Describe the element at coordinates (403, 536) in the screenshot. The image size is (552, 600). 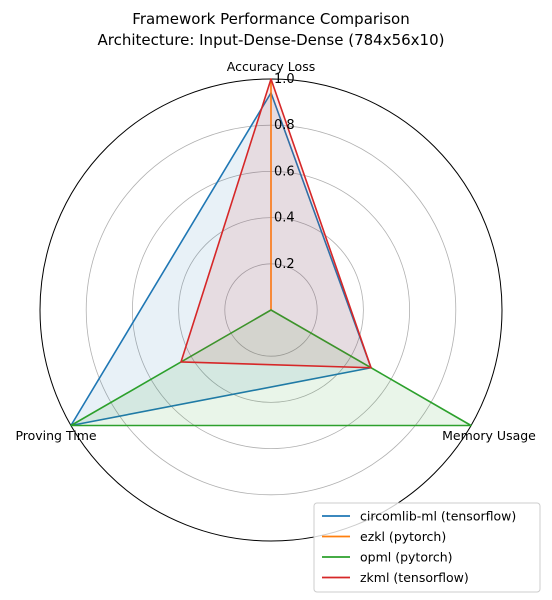
I see `legend-label-1: ezkl (pytorch)` at that location.